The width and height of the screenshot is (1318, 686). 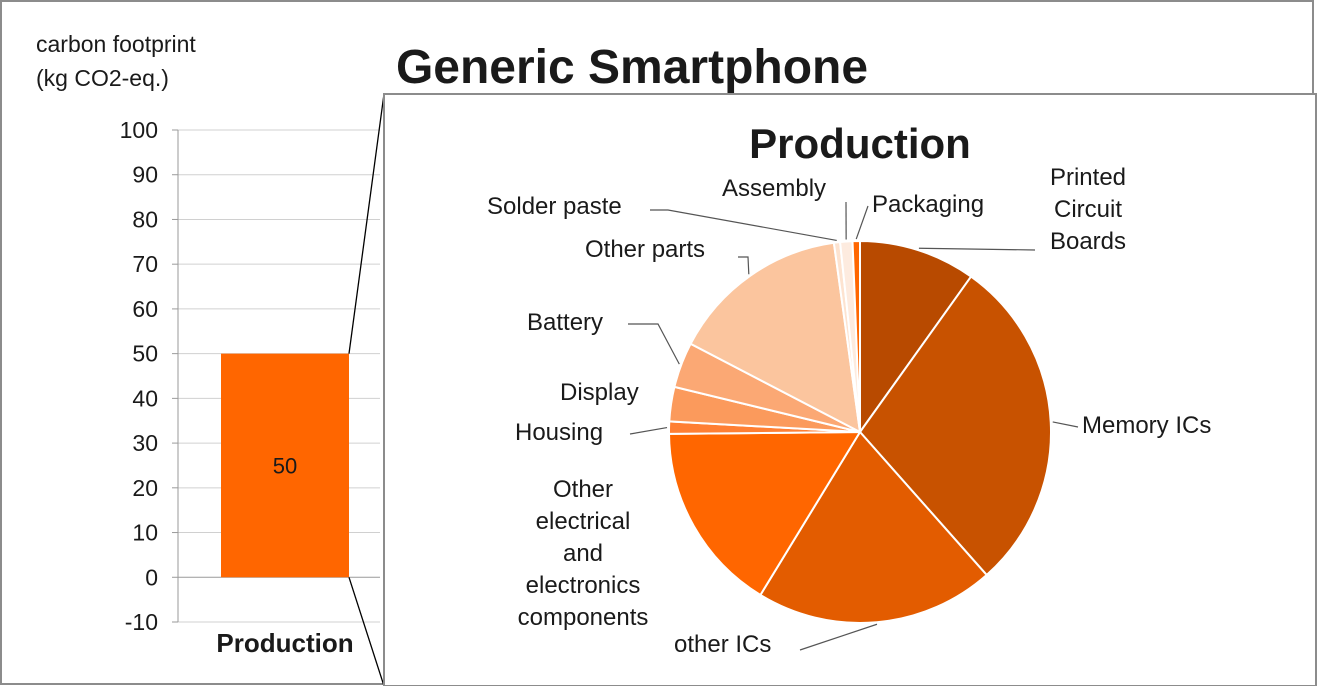 I want to click on y-tick-label: 90, so click(x=145, y=175).